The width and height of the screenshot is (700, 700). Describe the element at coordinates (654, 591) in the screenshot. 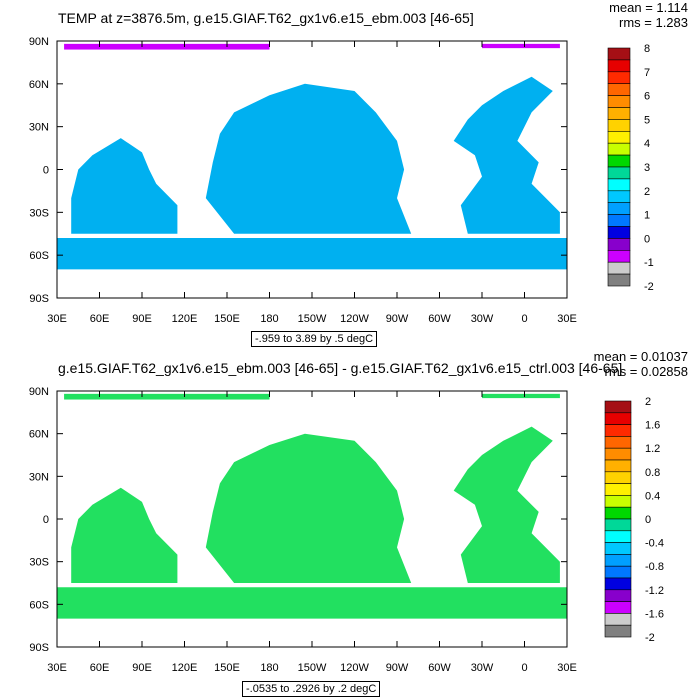

I see `panel2-colorbar-label: -1.2` at that location.